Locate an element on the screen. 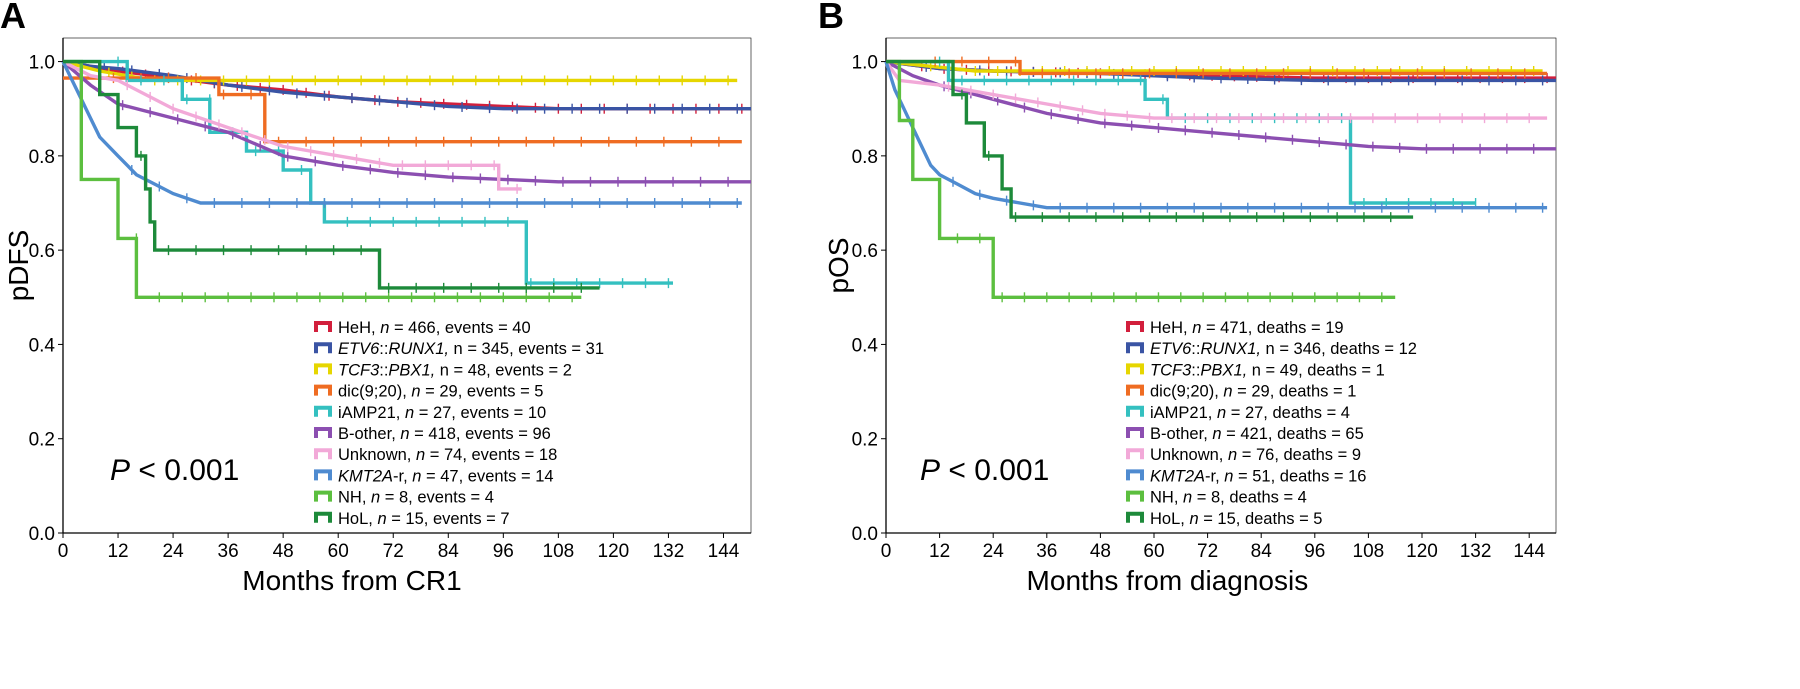 Image resolution: width=1800 pixels, height=689 pixels. legend-entry: KMT2A-r, n = 47, events = 14 is located at coordinates (446, 476).